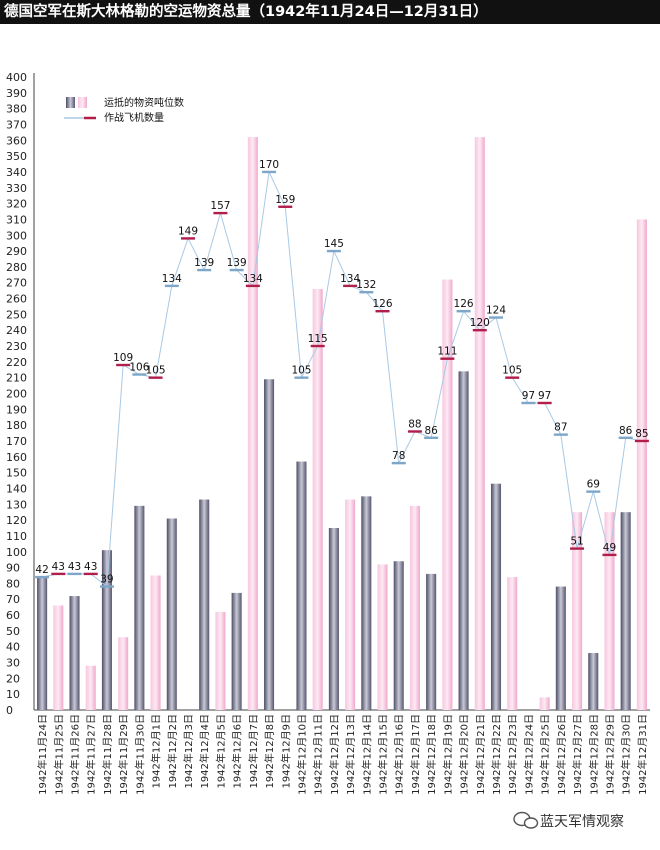  Describe the element at coordinates (318, 754) in the screenshot. I see `x-tick-label: 1942年12月11日` at that location.